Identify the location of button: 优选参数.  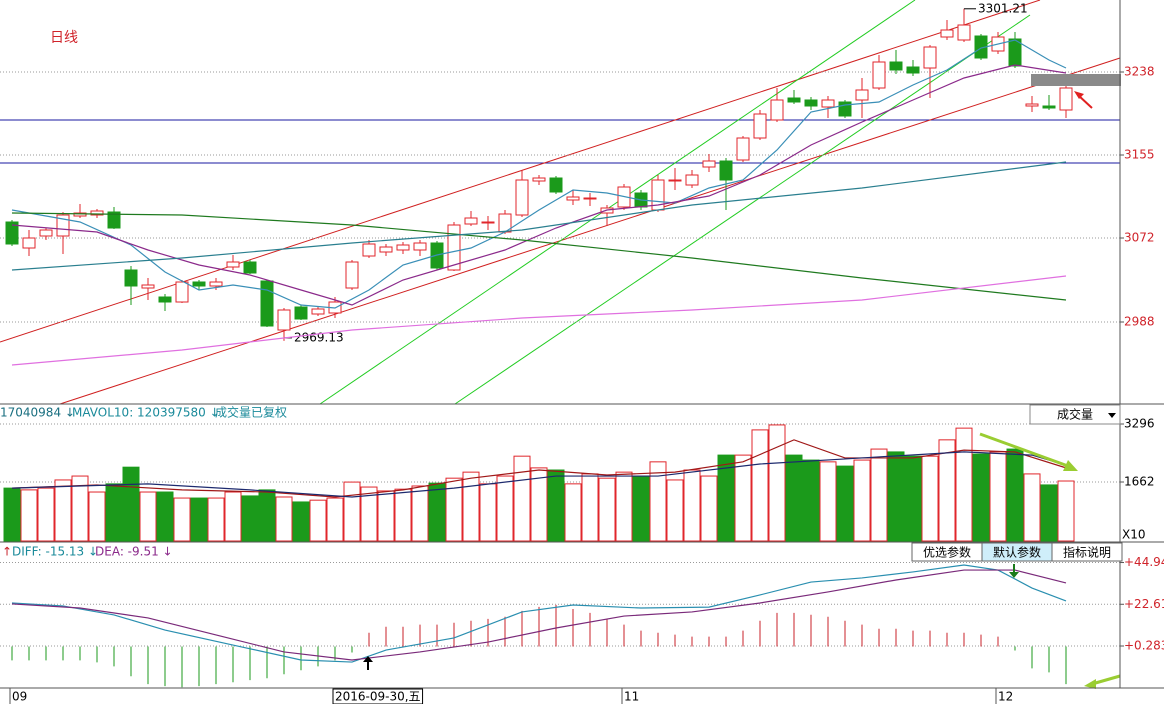
(947, 552).